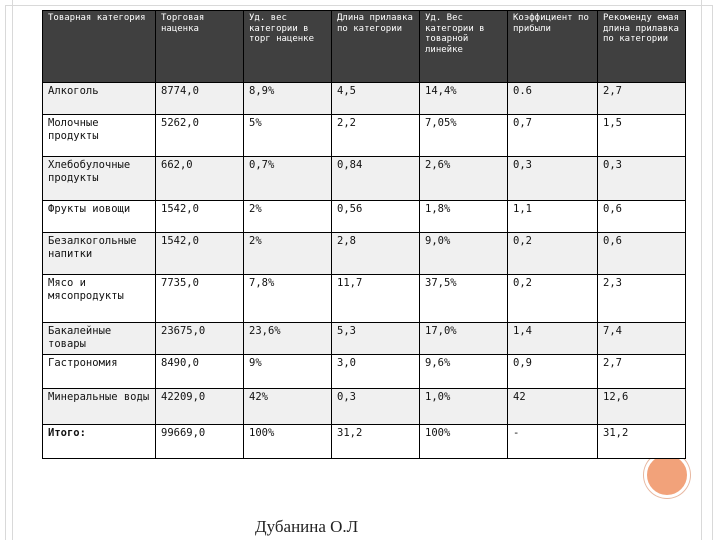 The image size is (720, 540). Describe the element at coordinates (287, 298) in the screenshot. I see `value-cell: 7,8%` at that location.